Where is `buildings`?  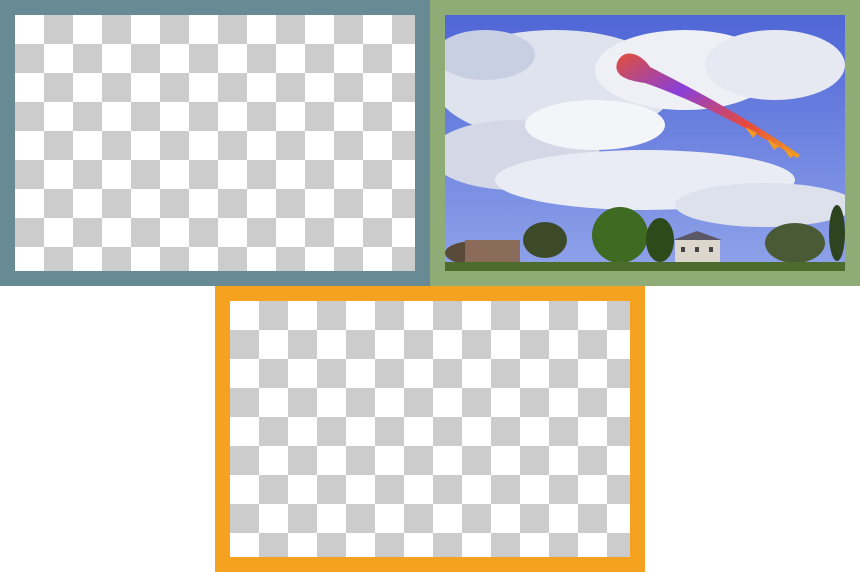 buildings is located at coordinates (593, 248).